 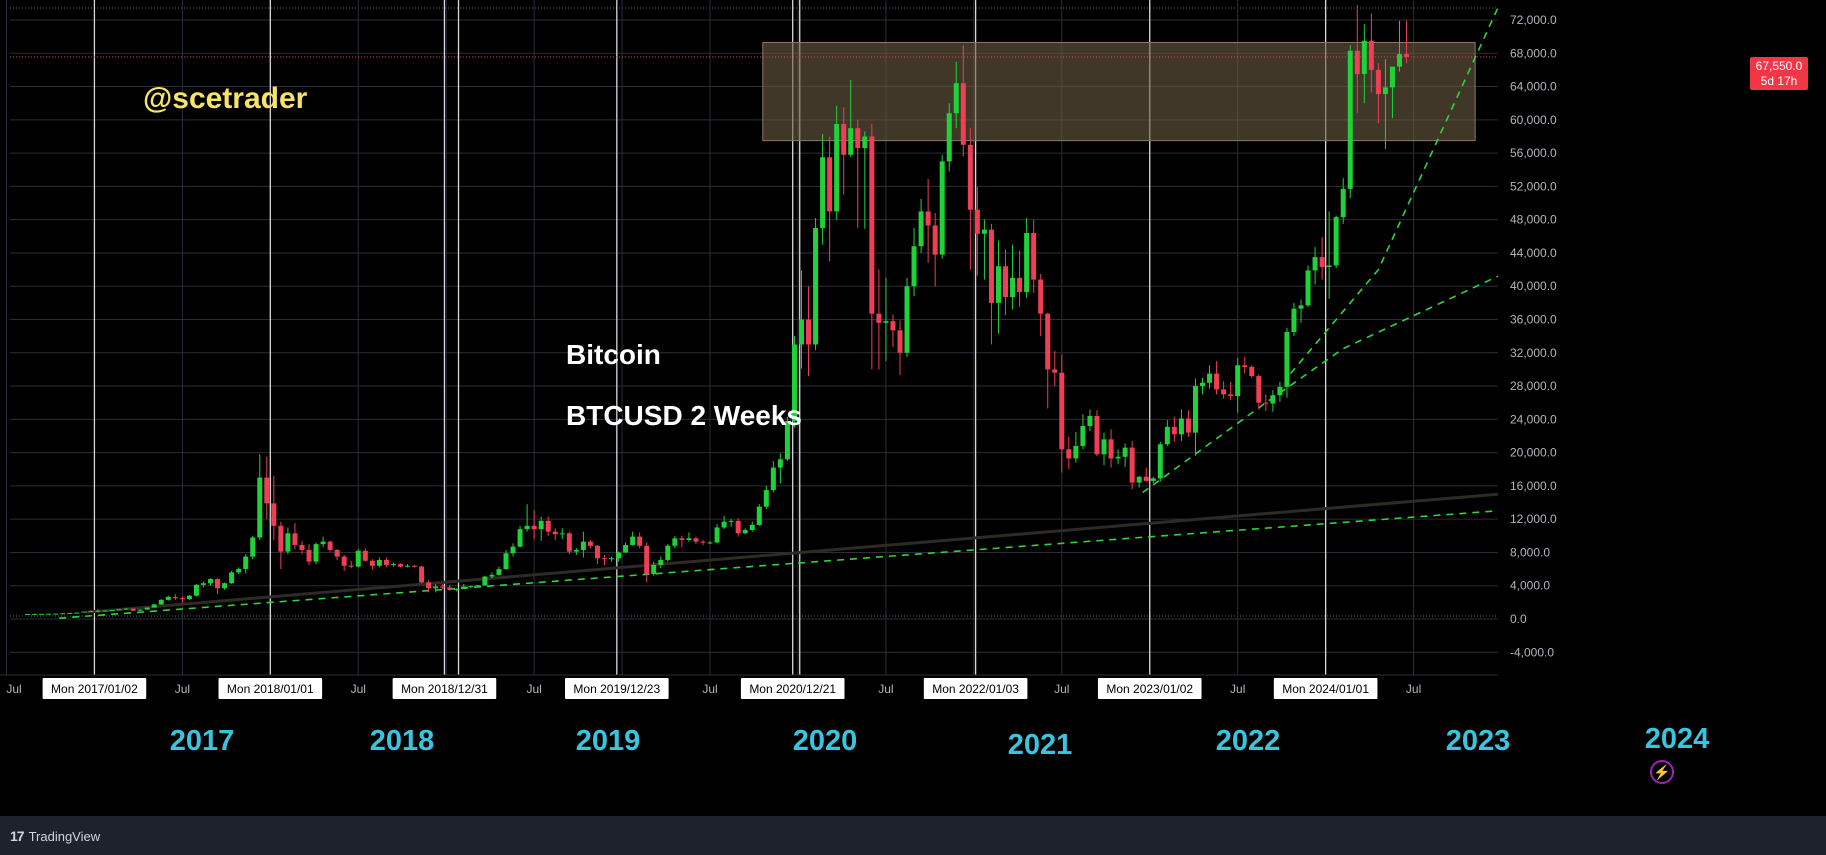 I want to click on last-price-badge: 67,550.0 5d 17h, so click(x=1779, y=73).